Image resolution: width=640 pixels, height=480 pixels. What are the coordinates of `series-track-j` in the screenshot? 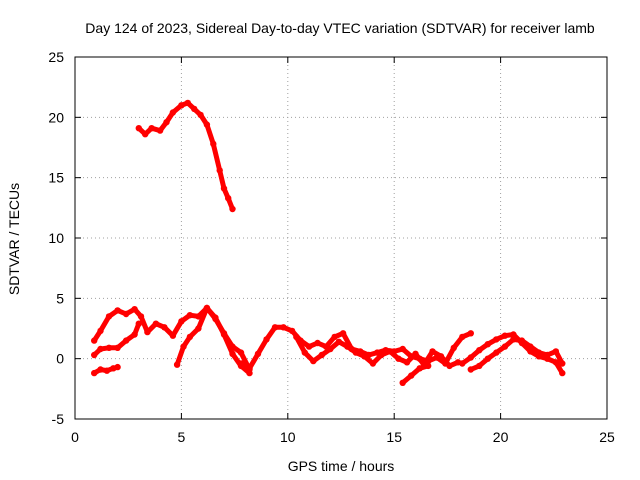 It's located at (512, 354).